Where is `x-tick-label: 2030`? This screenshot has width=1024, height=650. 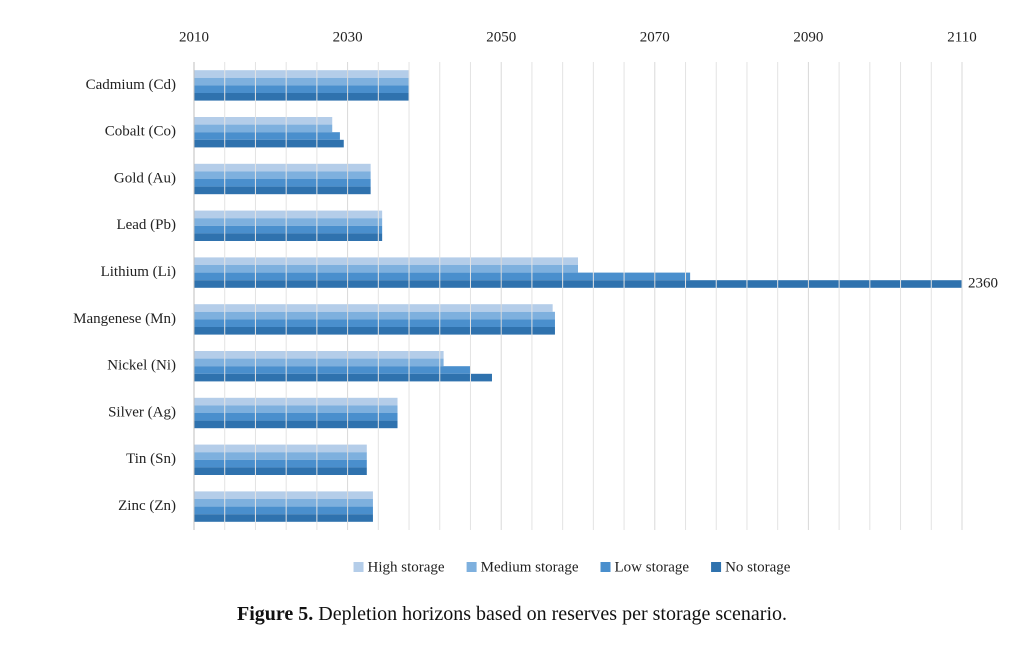
x-tick-label: 2030 is located at coordinates (348, 37).